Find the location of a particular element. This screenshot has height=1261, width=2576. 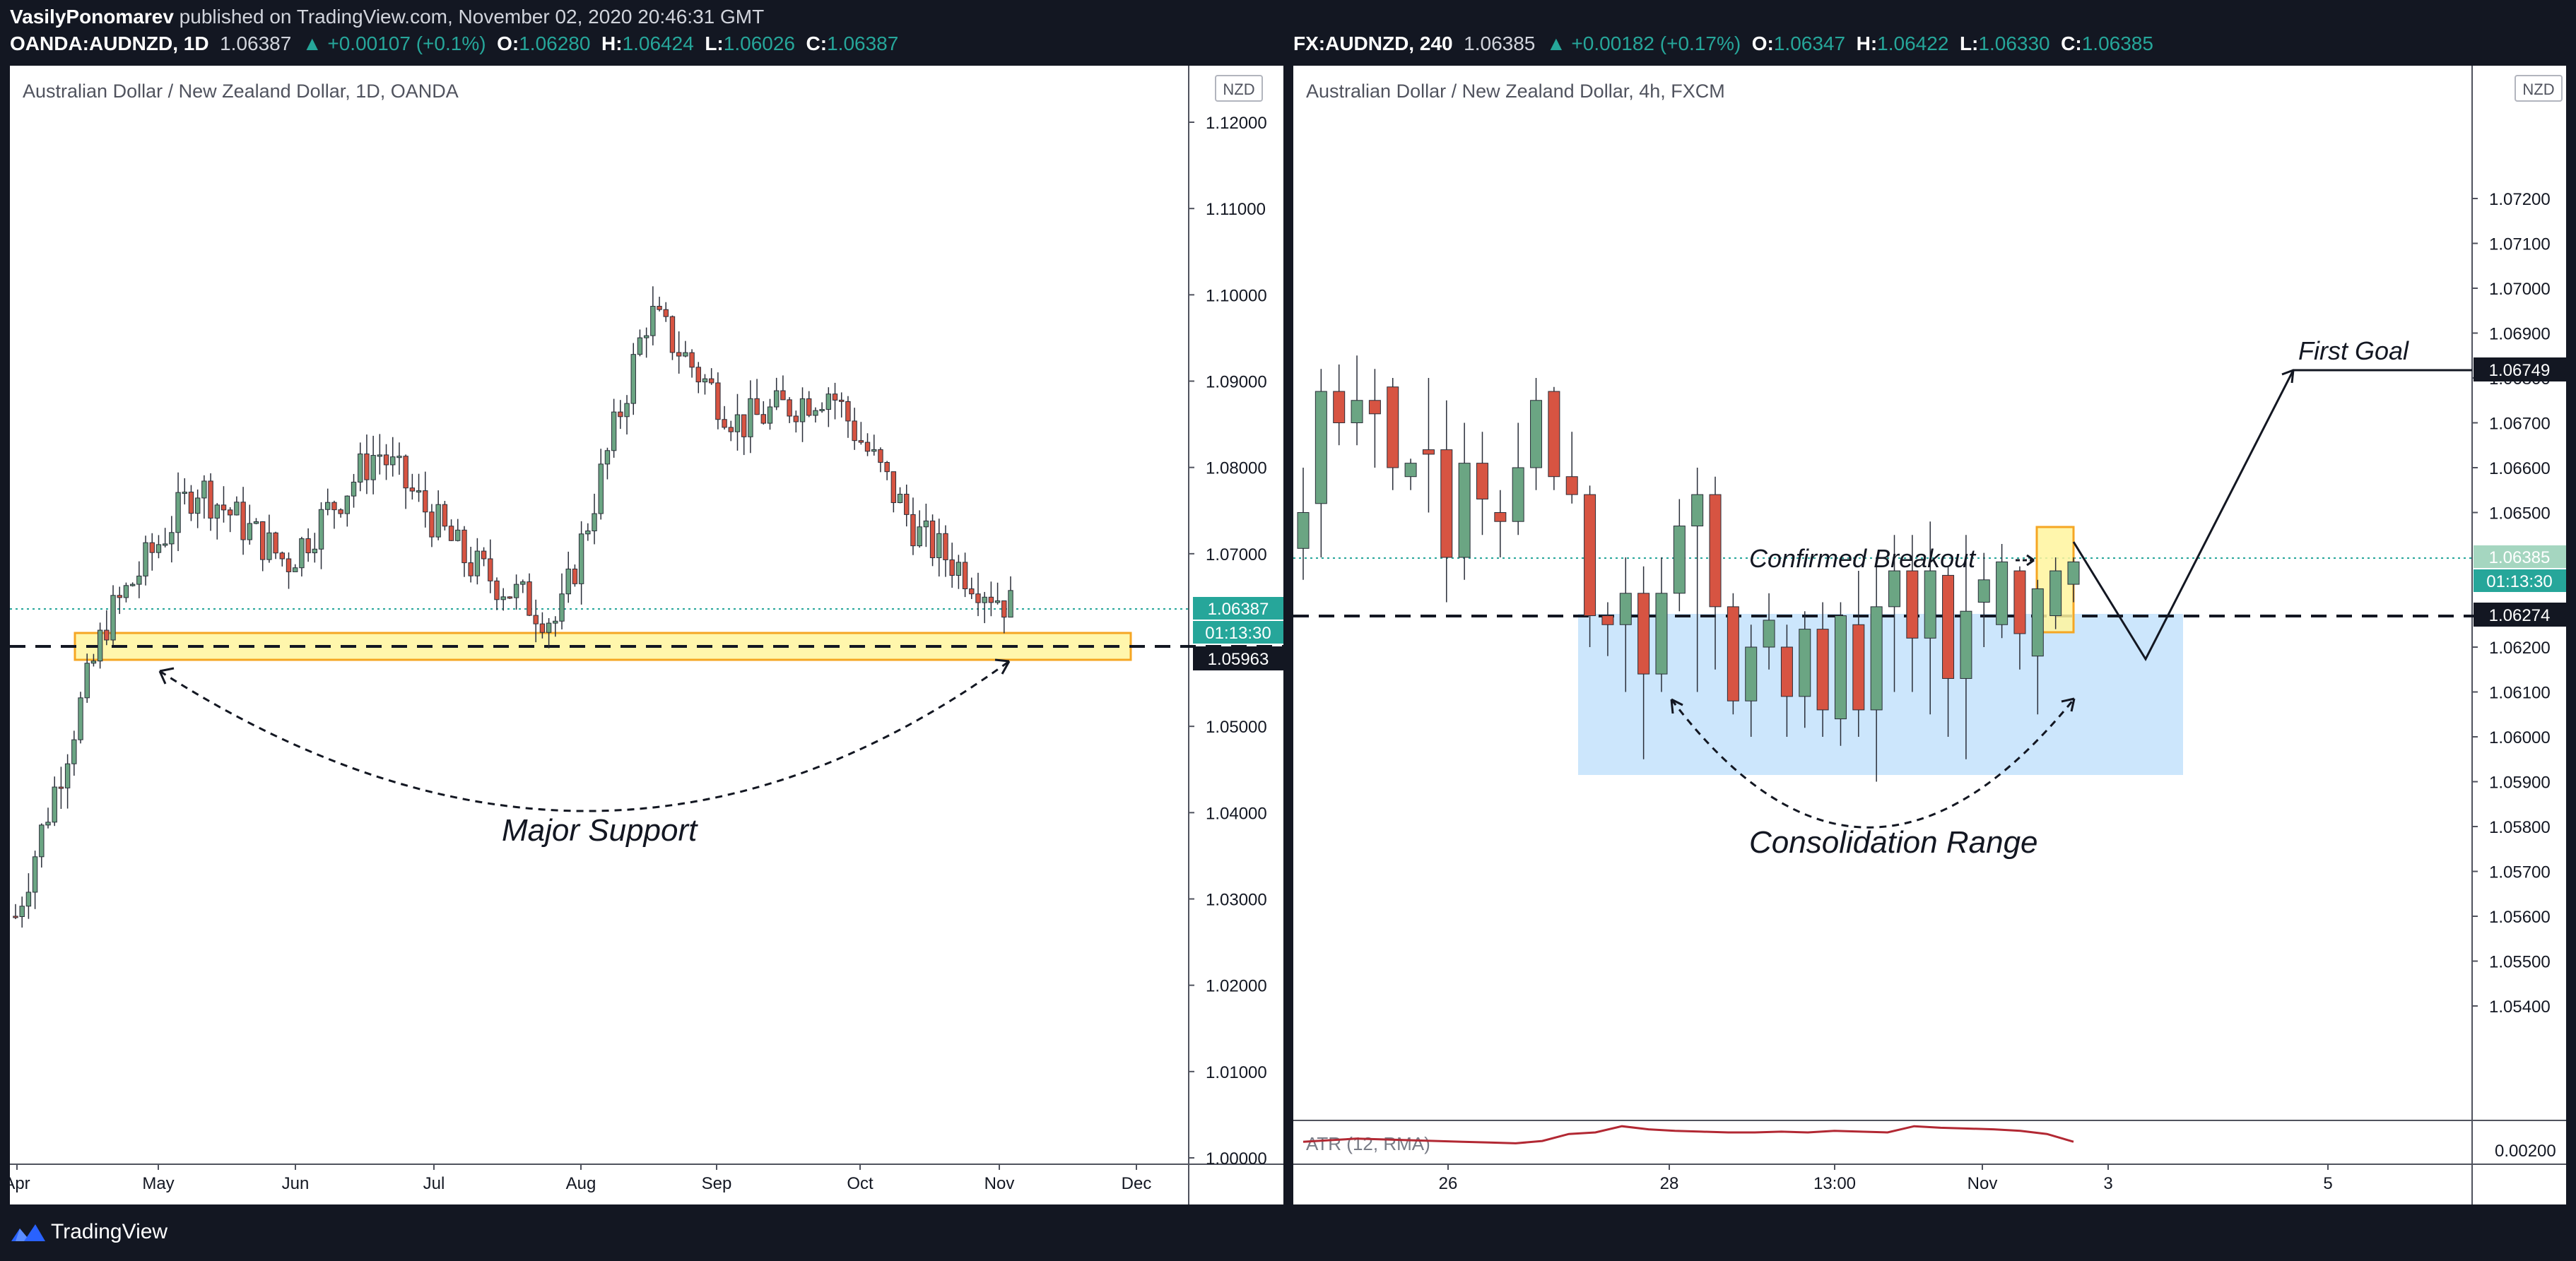

tradingview-logo-icon is located at coordinates (28, 1233).